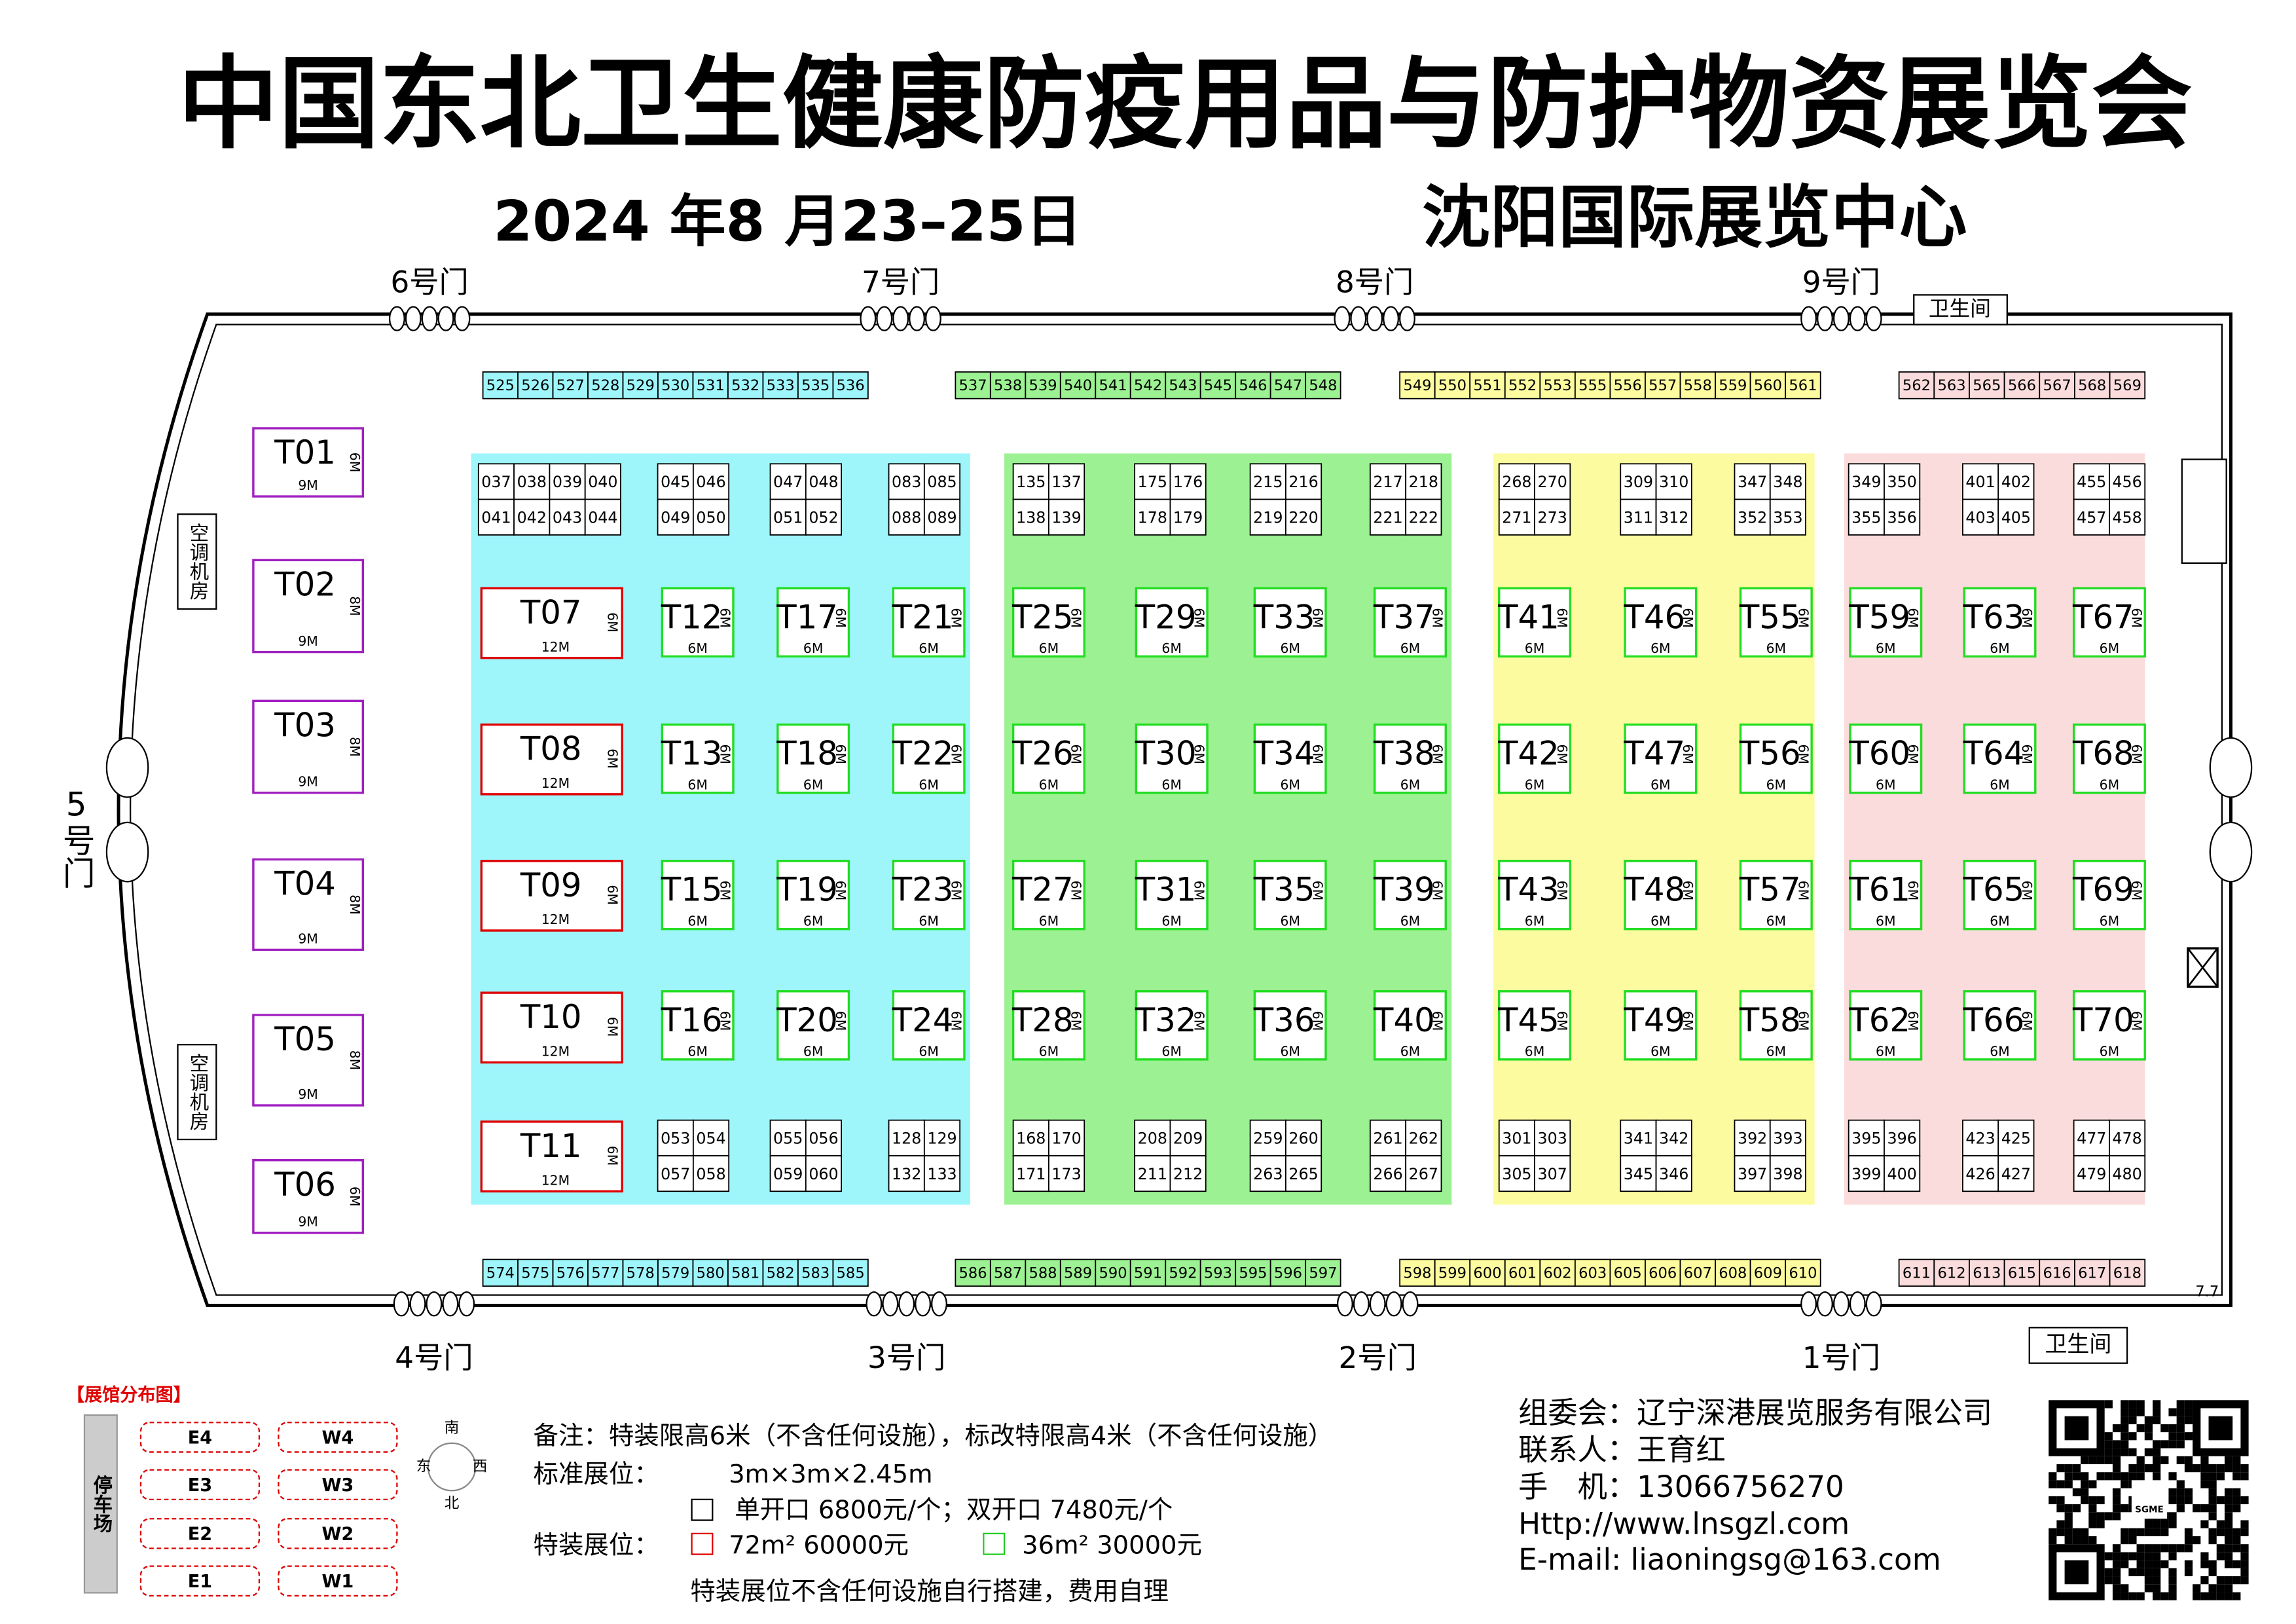 This screenshot has height=1624, width=2296. What do you see at coordinates (2022, 385) in the screenshot?
I see `booth-number: 566` at bounding box center [2022, 385].